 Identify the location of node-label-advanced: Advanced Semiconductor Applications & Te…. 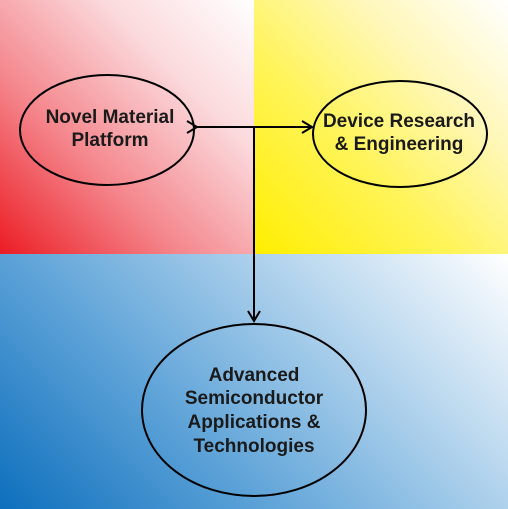
(254, 410).